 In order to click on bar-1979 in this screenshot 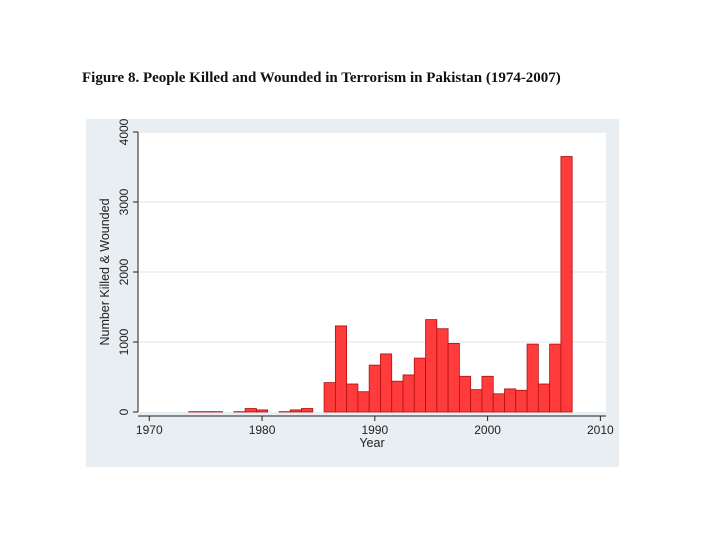, I will do `click(250, 410)`.